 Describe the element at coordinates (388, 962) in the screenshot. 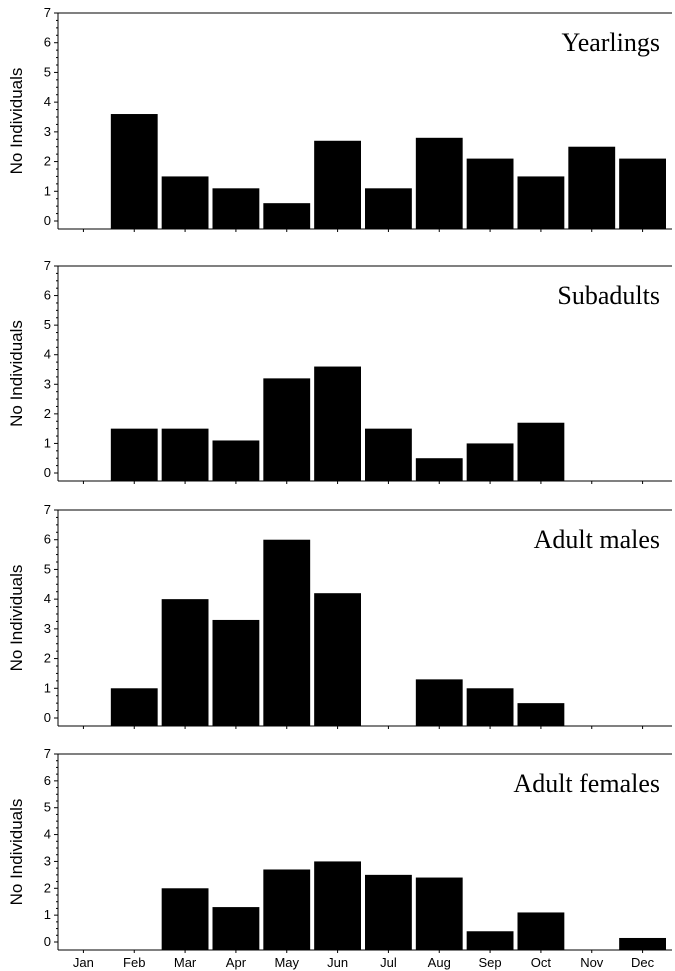

I see `x-tick-label: Jul` at that location.